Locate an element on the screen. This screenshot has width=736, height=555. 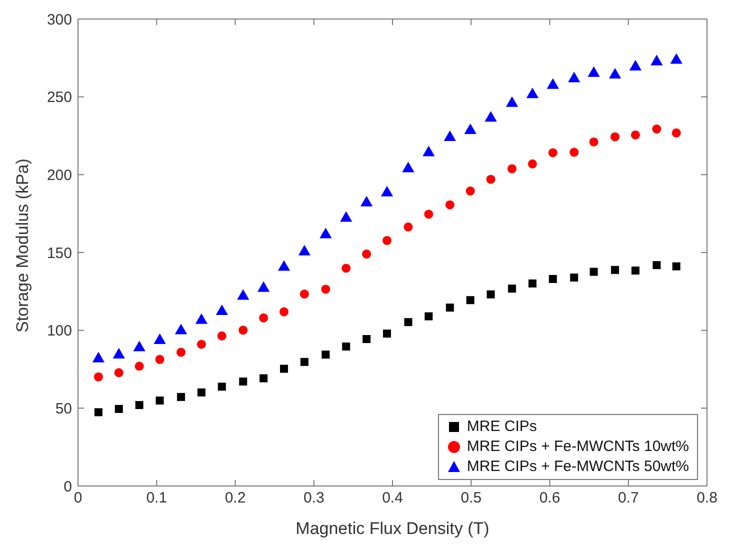
y-tick-label: 0 is located at coordinates (68, 487).